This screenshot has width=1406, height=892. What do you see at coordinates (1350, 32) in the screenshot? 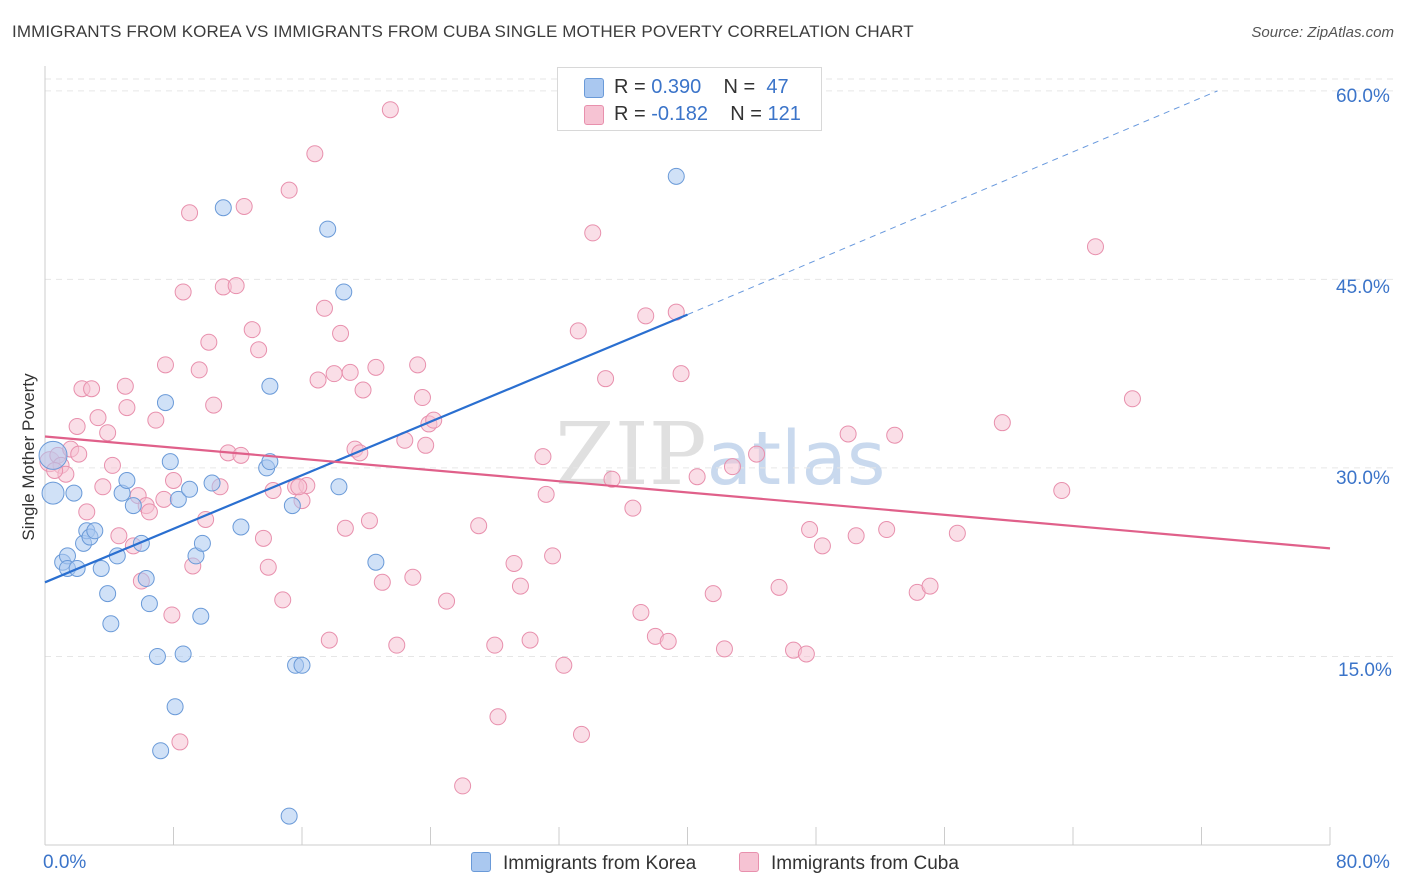
I see `source-name: ZipAtlas.com` at bounding box center [1350, 32].